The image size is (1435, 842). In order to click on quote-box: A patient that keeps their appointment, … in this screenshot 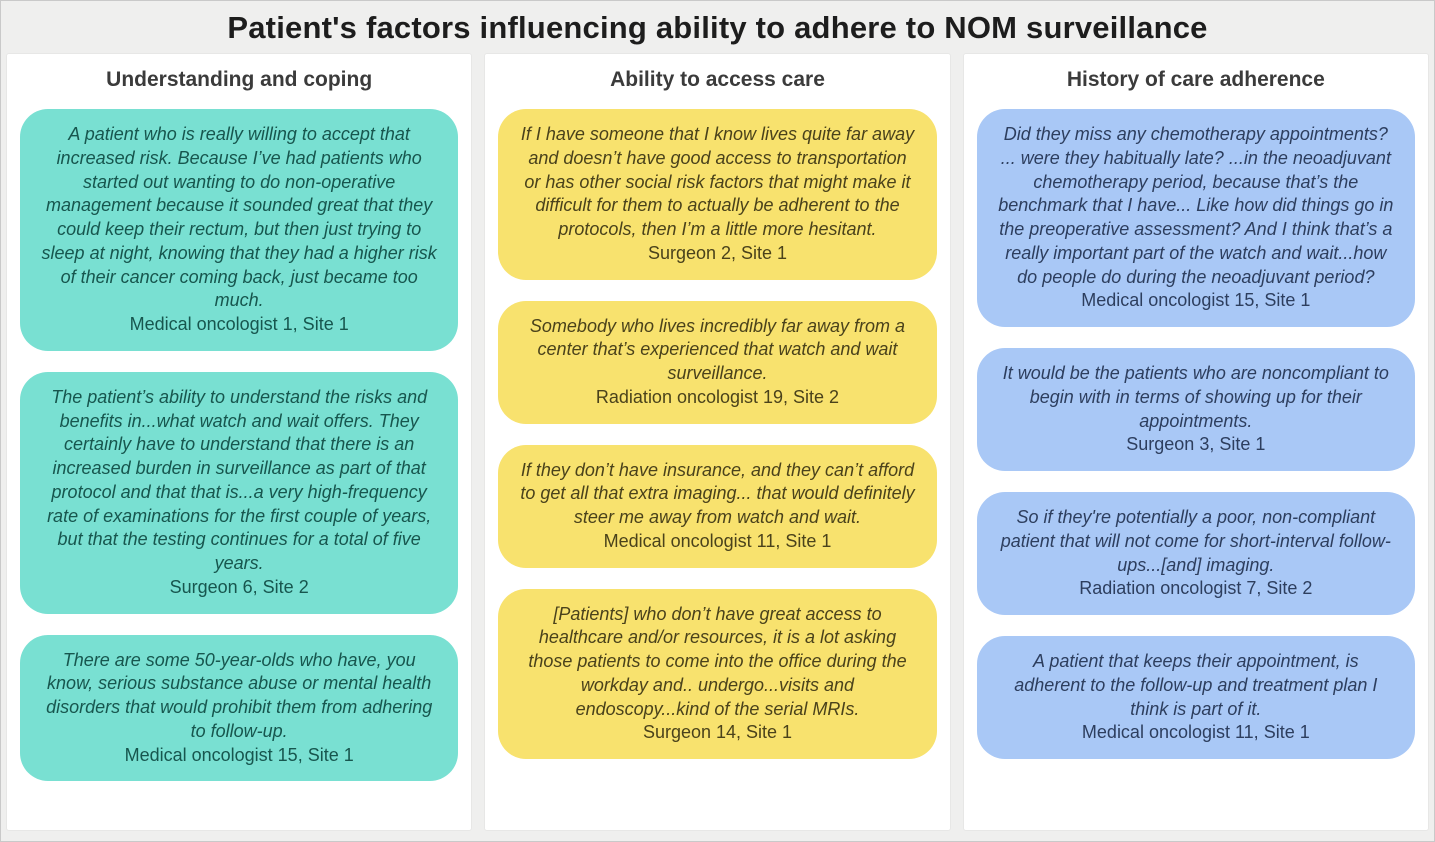, I will do `click(1195, 697)`.